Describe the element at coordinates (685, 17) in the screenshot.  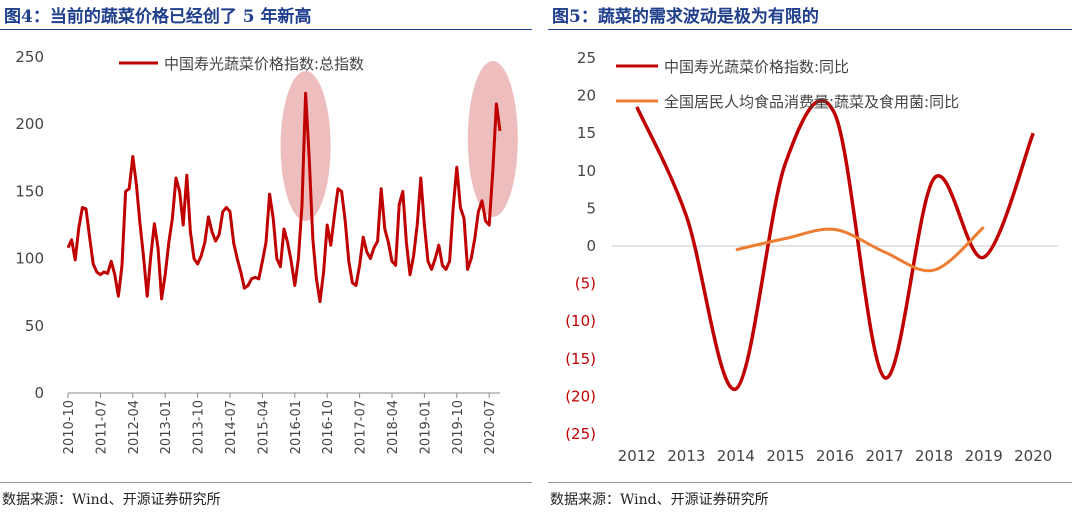
I see `right-figure-title: 图5：蔬菜的需求波动是极为有限的` at that location.